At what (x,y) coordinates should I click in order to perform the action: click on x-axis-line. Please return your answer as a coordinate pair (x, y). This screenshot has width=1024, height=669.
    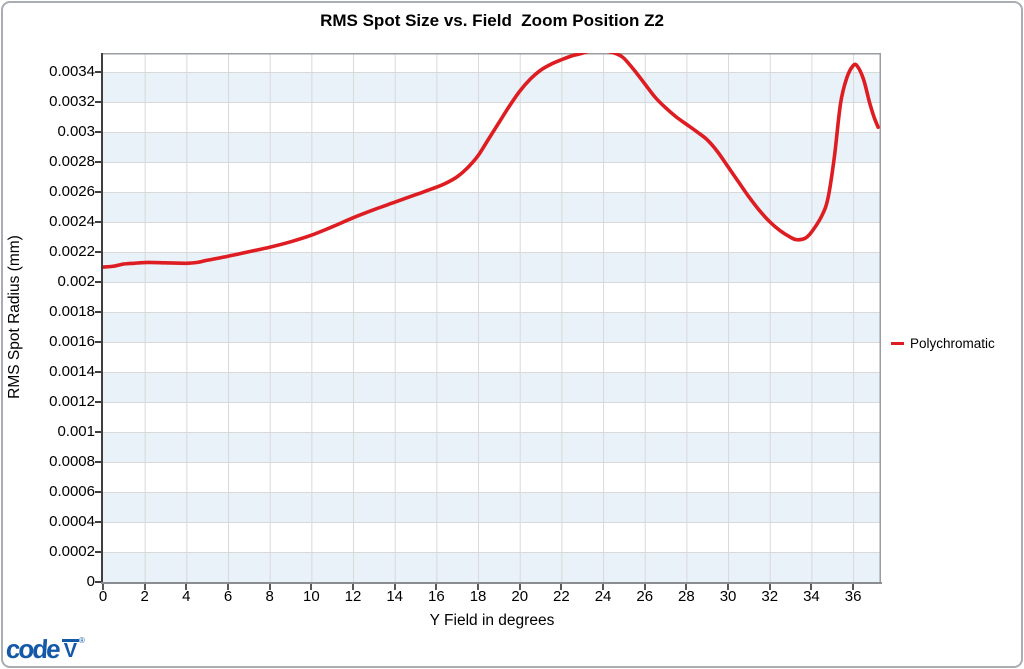
    Looking at the image, I should click on (491, 583).